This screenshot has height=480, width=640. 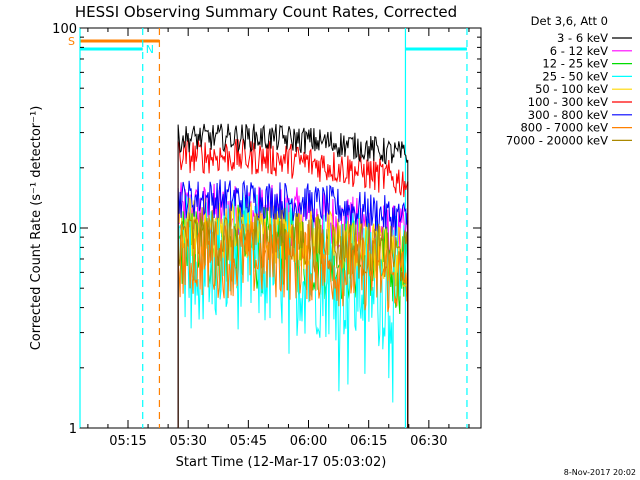 What do you see at coordinates (557, 140) in the screenshot?
I see `legend-label: 7000 - 20000 keV` at bounding box center [557, 140].